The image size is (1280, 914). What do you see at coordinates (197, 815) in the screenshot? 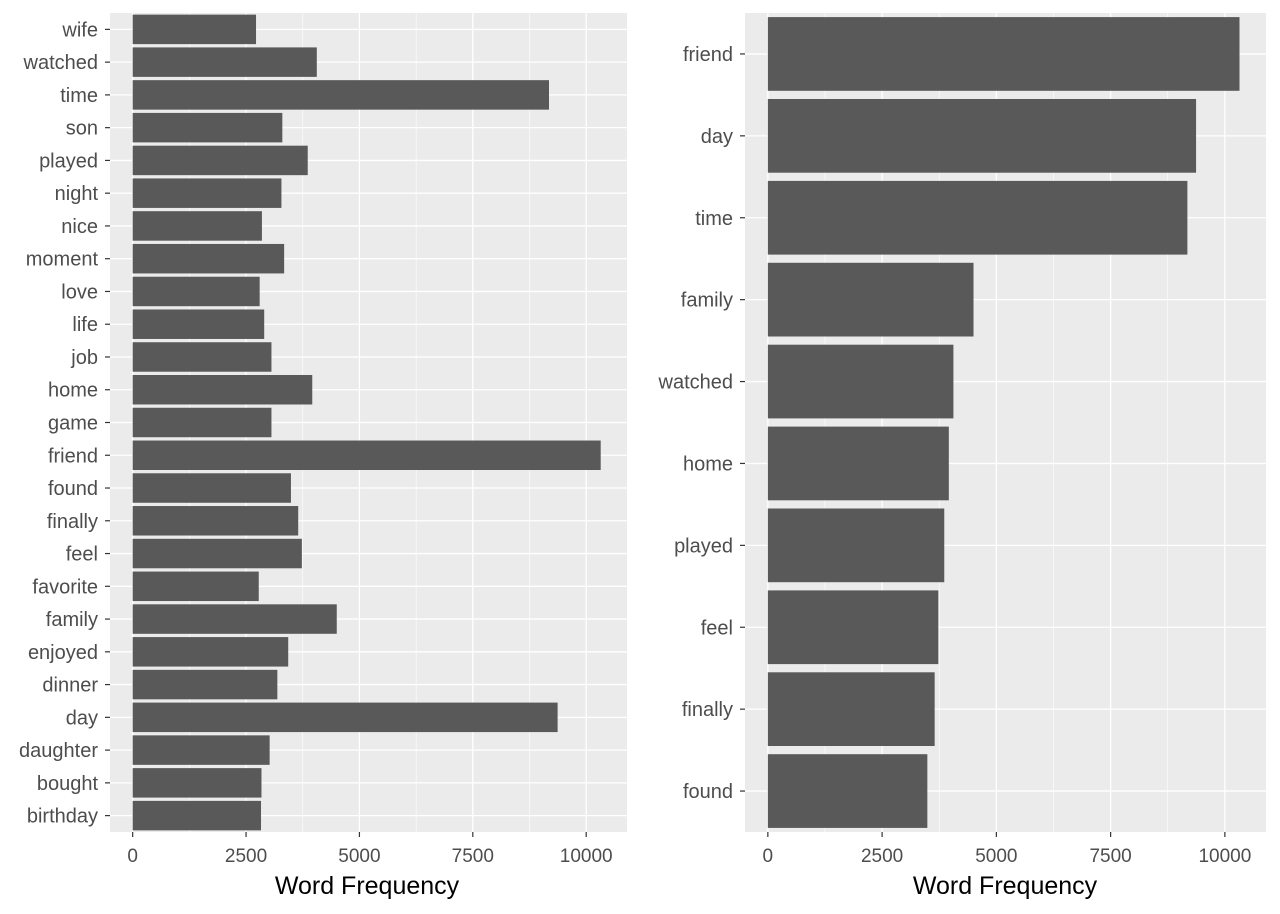
I see `bar-birthday` at bounding box center [197, 815].